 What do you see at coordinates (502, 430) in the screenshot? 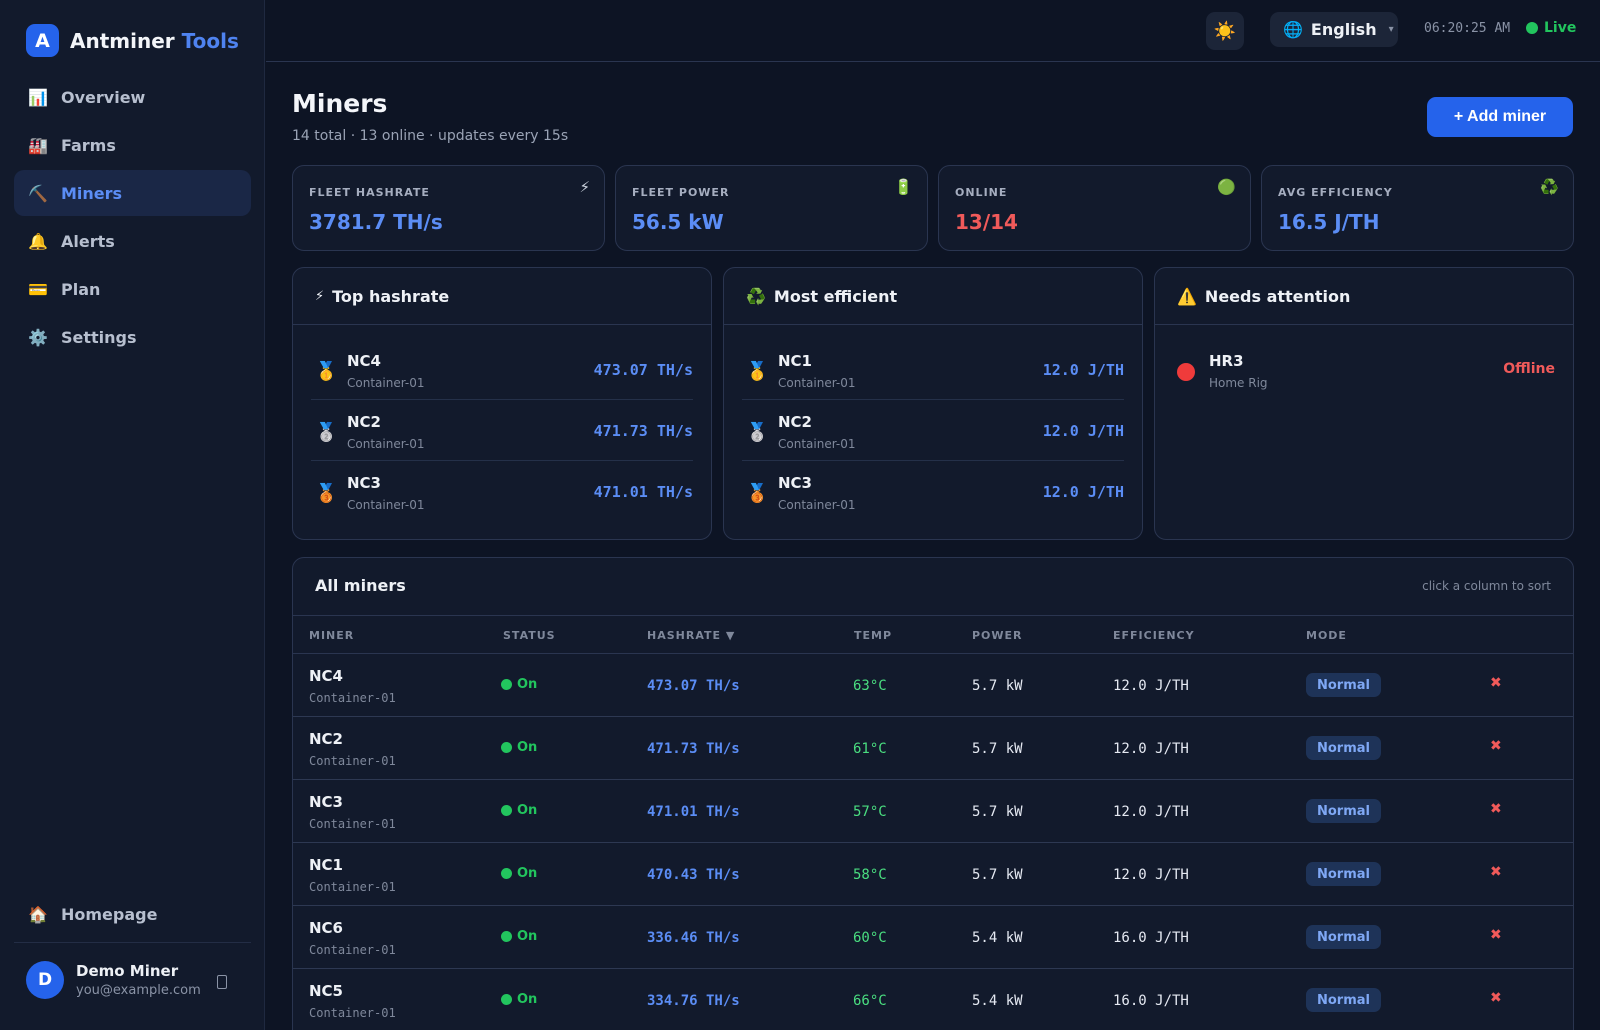
I see `list-item: 🥈 NC2 Container-01 471.73 TH/s` at bounding box center [502, 430].